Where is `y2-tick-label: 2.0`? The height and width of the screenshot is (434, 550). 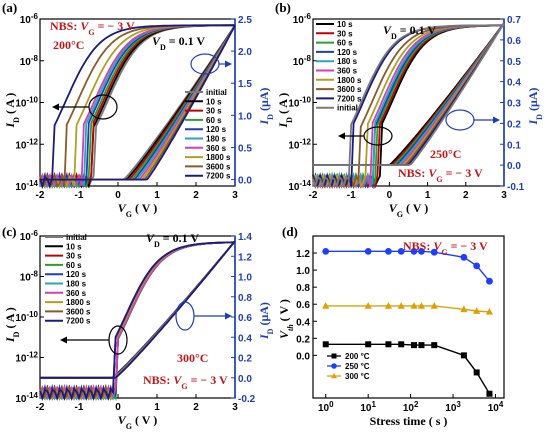 y2-tick-label: 2.0 is located at coordinates (245, 52).